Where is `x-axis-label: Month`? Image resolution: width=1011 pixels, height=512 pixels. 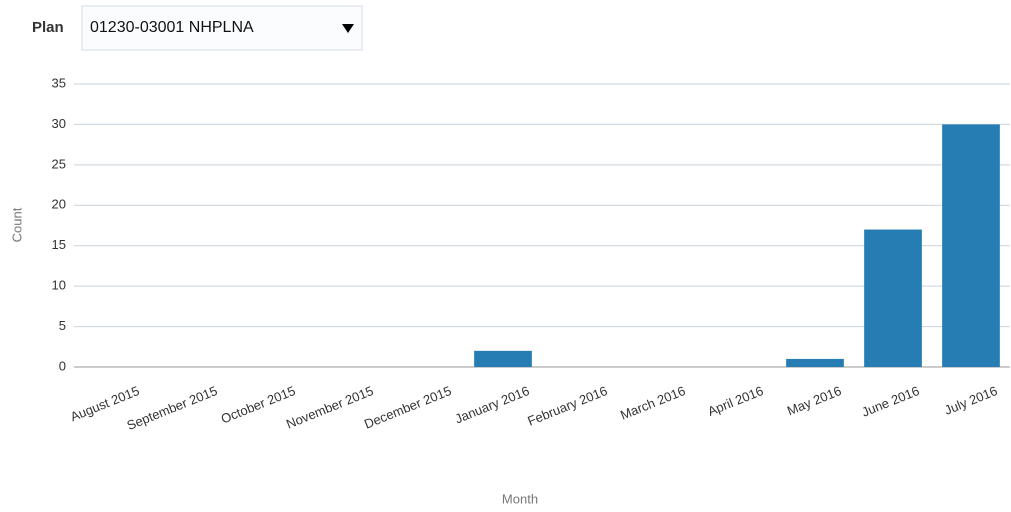
x-axis-label: Month is located at coordinates (520, 498).